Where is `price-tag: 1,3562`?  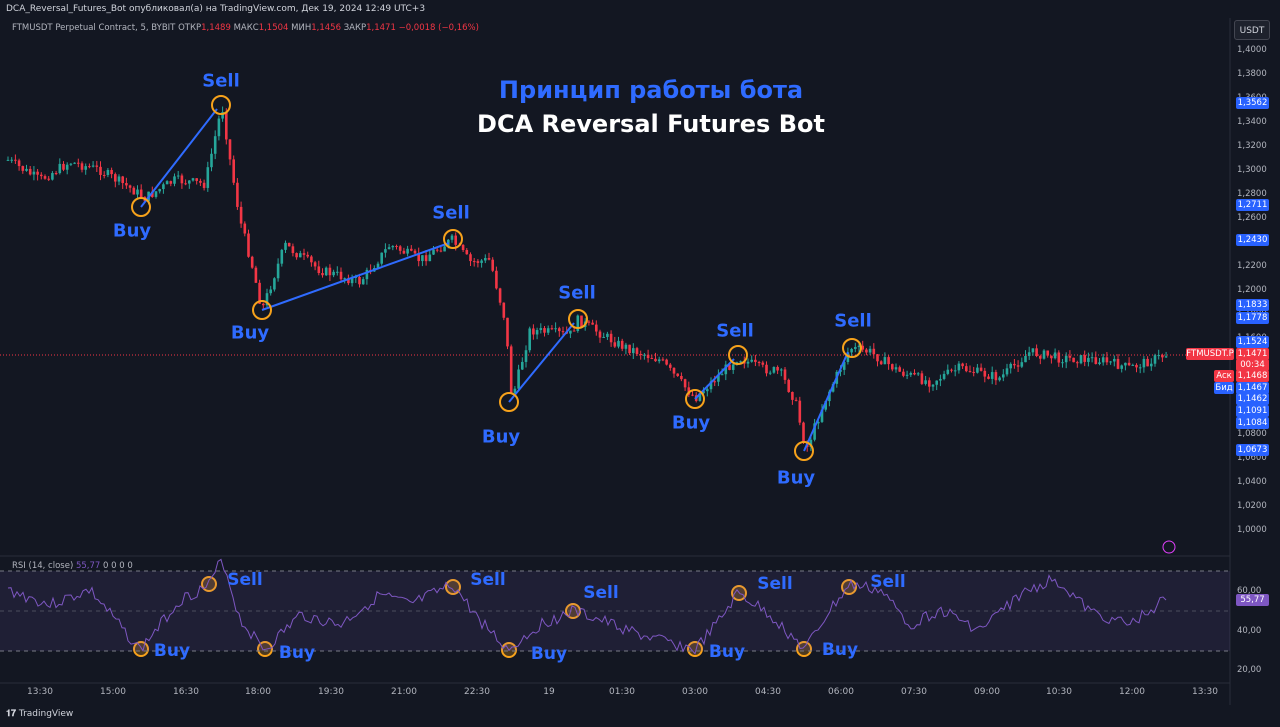
price-tag: 1,3562 is located at coordinates (1252, 103).